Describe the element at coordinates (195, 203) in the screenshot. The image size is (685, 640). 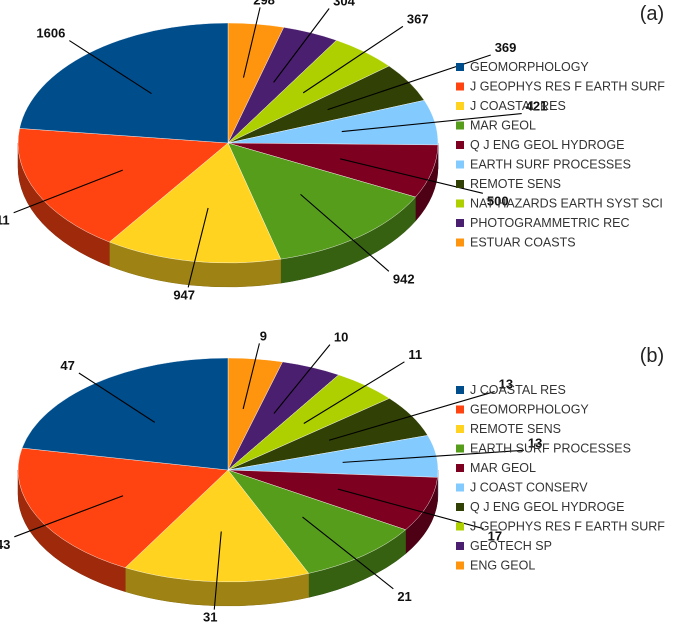
I see `pie-slice-j-coastal-res` at that location.